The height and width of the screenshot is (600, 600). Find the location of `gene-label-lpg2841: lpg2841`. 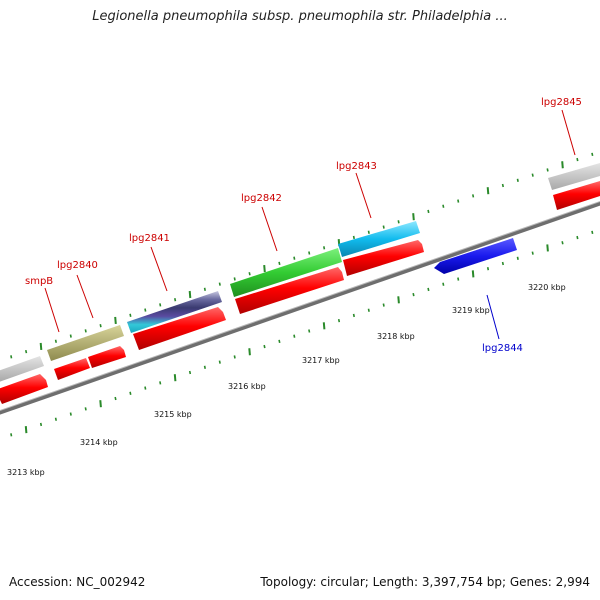

gene-label-lpg2841: lpg2841 is located at coordinates (149, 238).